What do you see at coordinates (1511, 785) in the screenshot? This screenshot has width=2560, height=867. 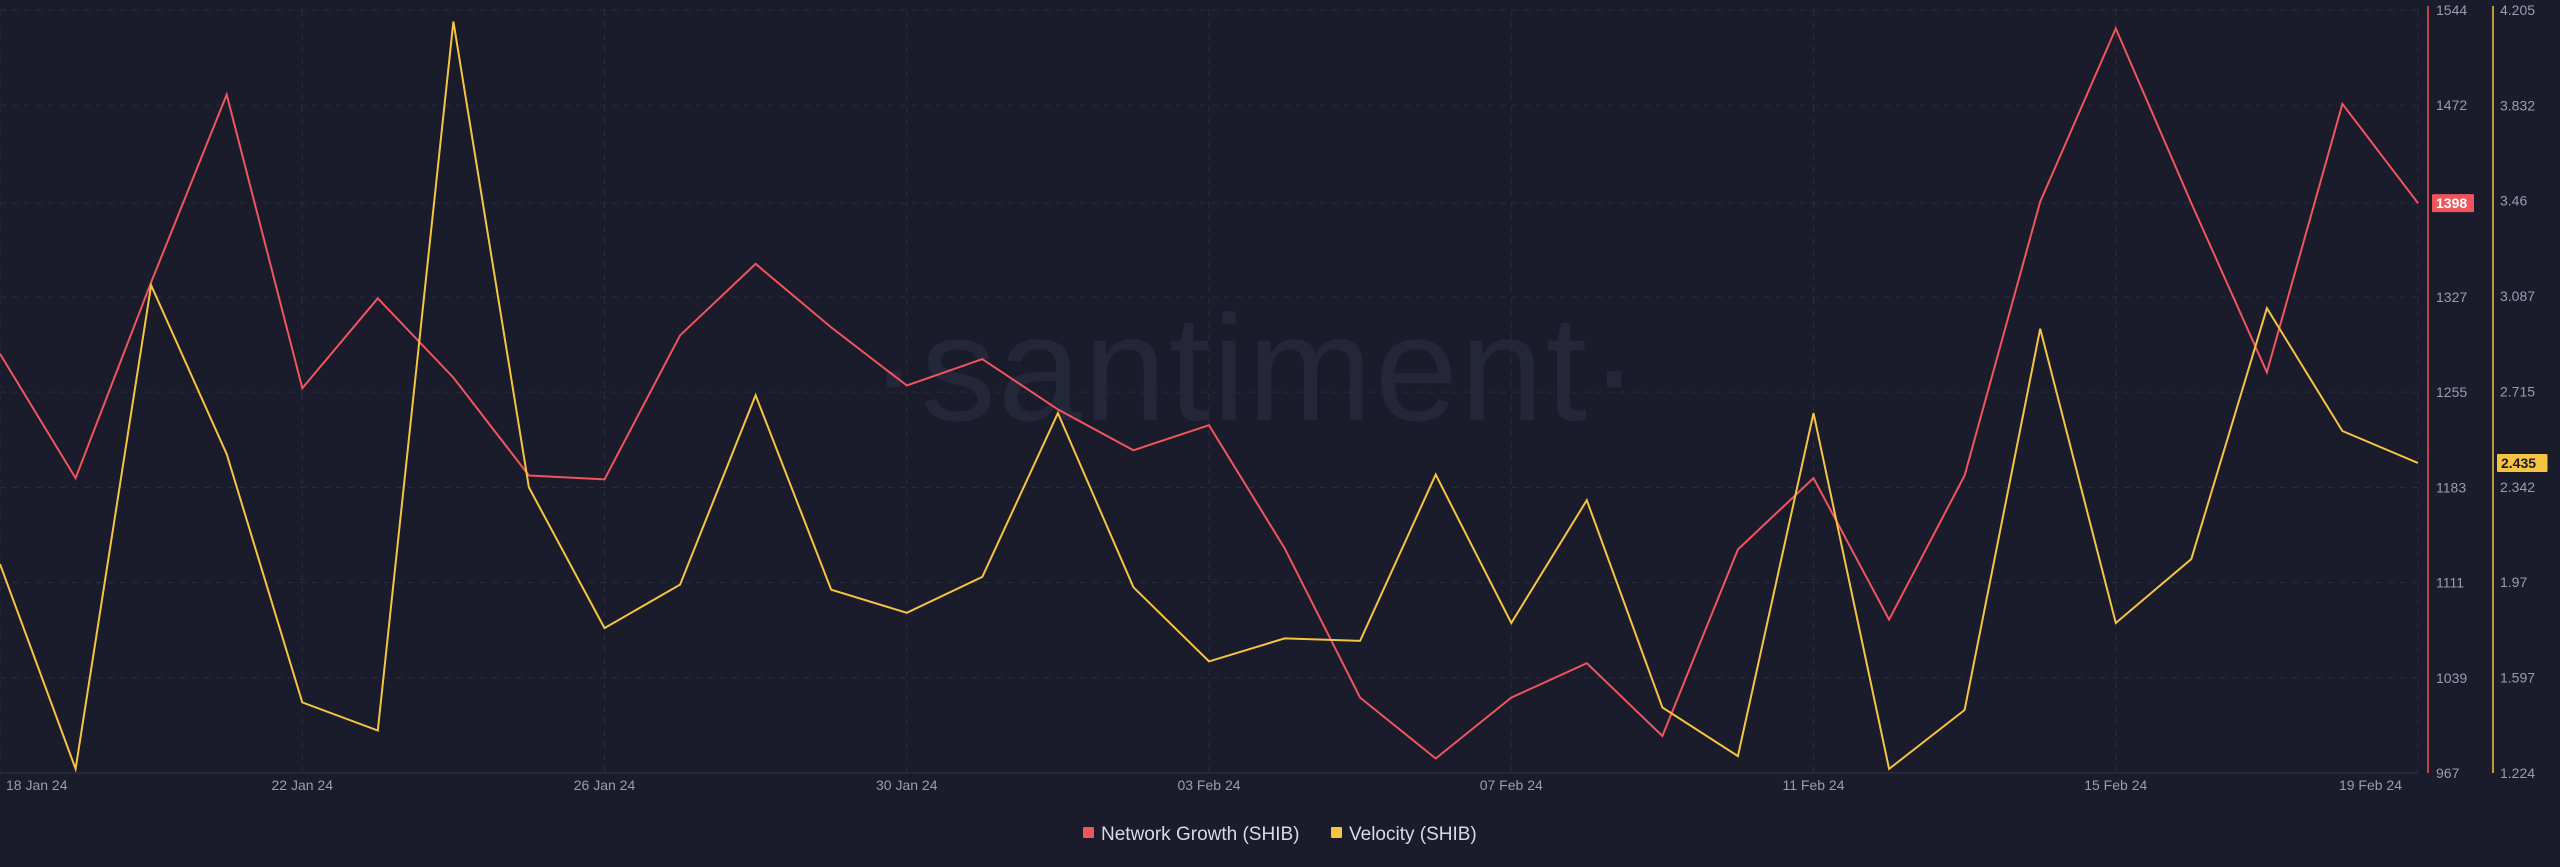 I see `x-tick-label: 07 Feb 24` at bounding box center [1511, 785].